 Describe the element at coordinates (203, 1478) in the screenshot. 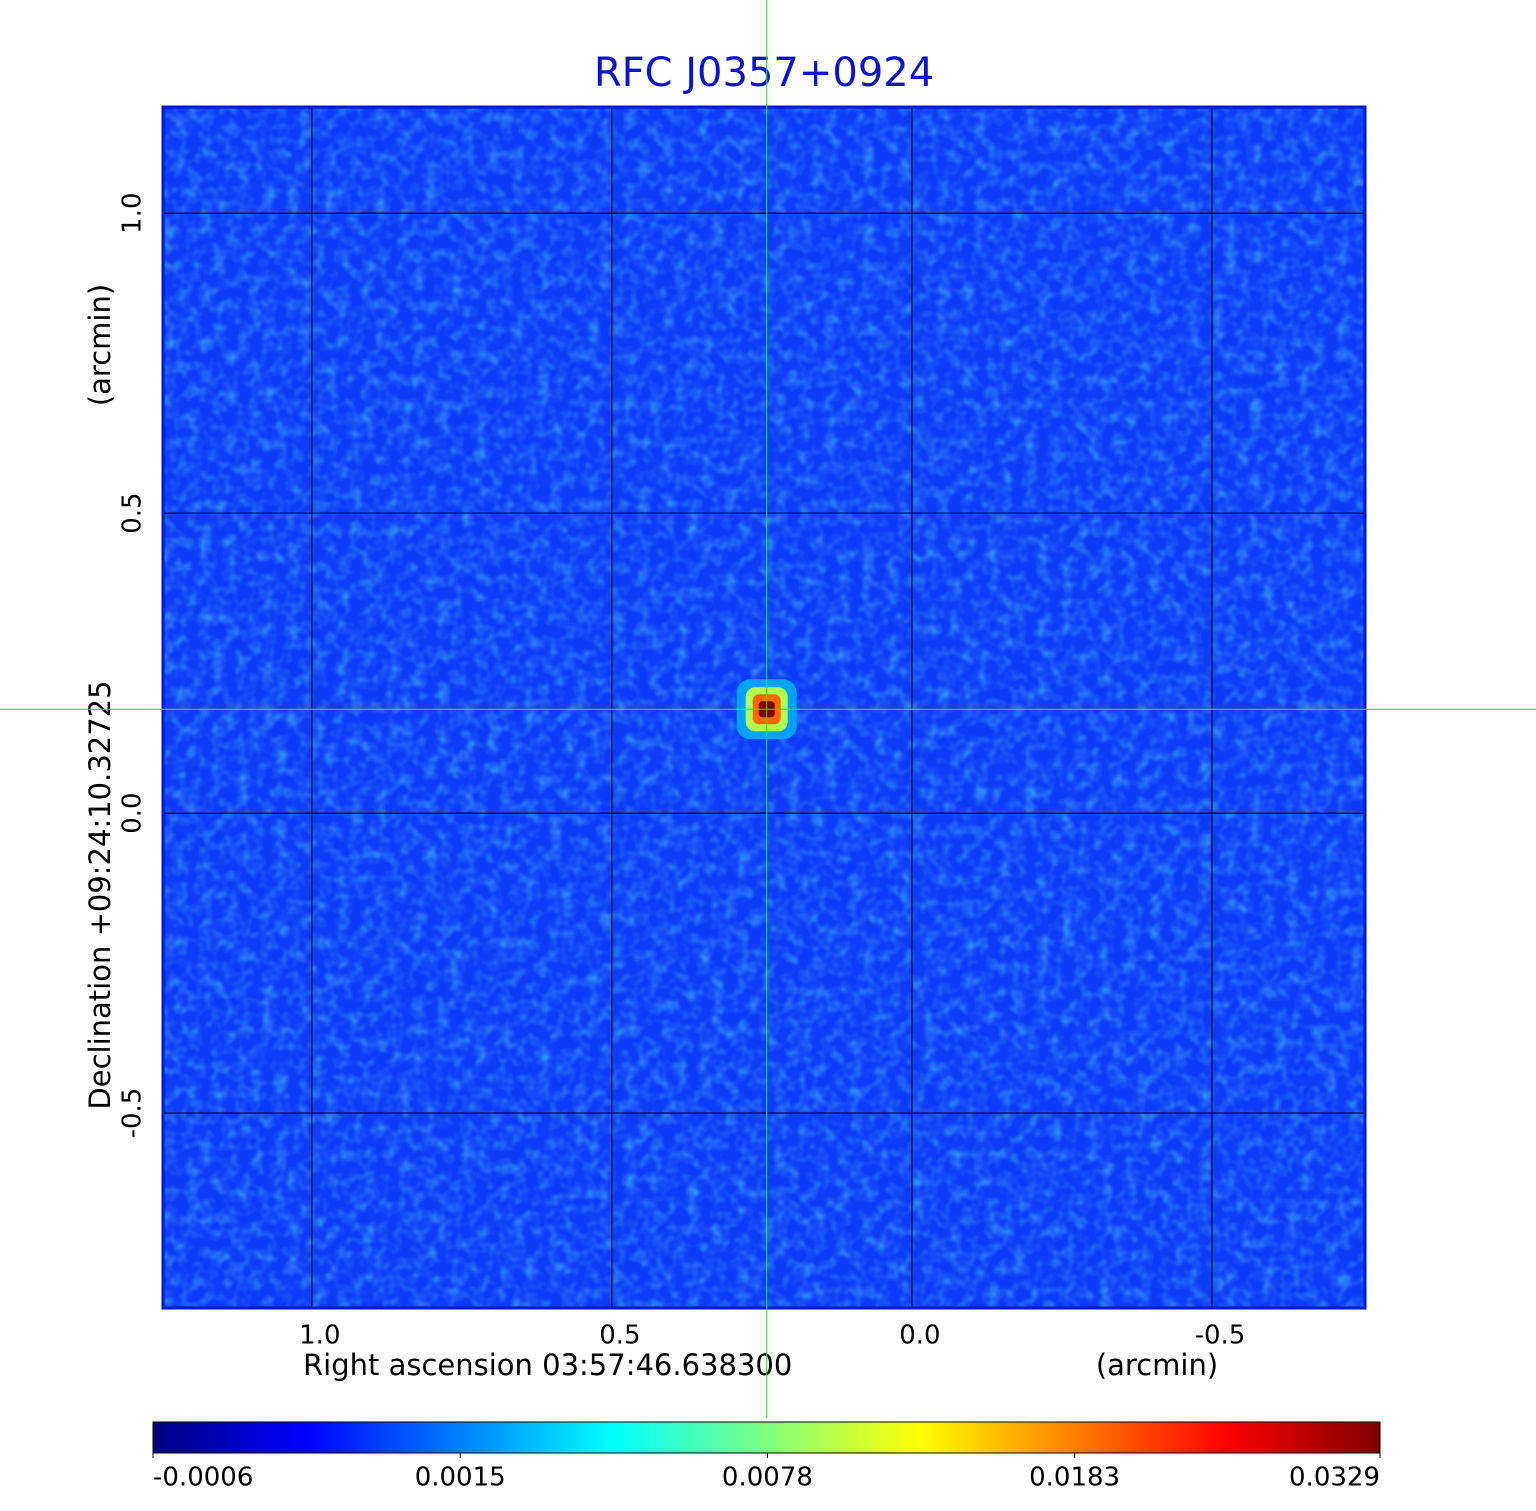

I see `colorbar-tick-label: -0.0006` at that location.